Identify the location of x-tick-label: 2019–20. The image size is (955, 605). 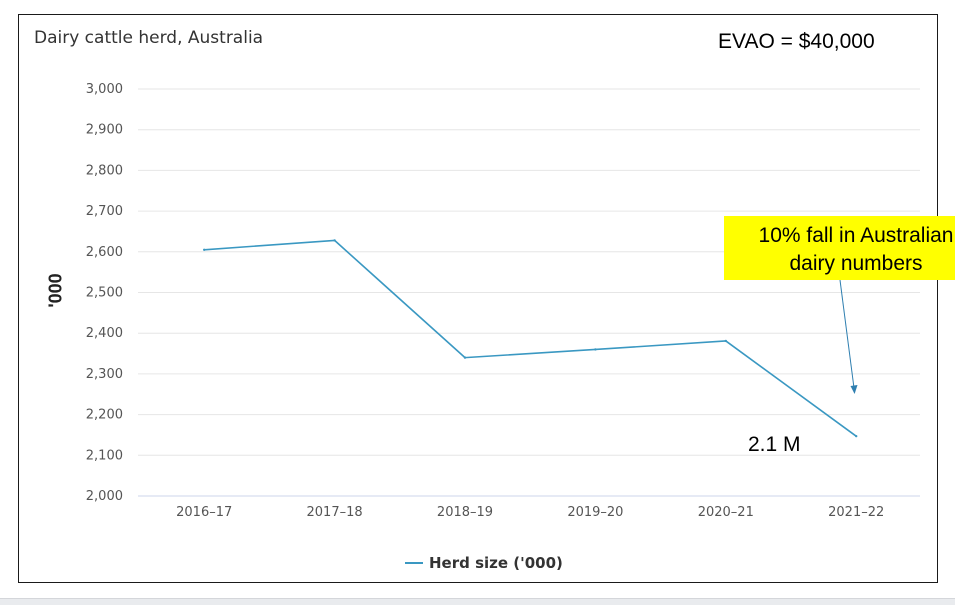
(595, 512).